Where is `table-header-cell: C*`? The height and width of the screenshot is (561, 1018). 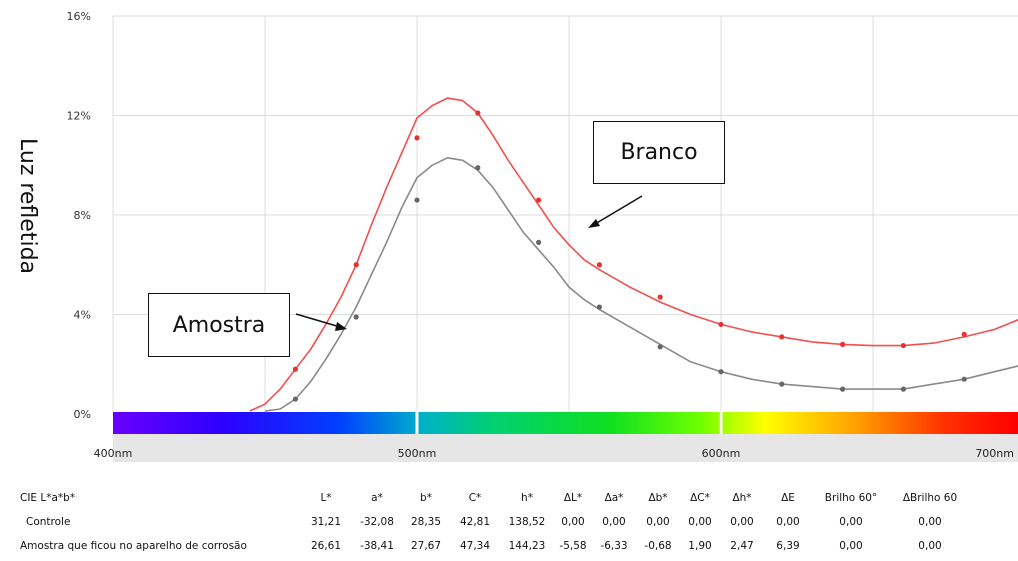
table-header-cell: C* is located at coordinates (475, 498).